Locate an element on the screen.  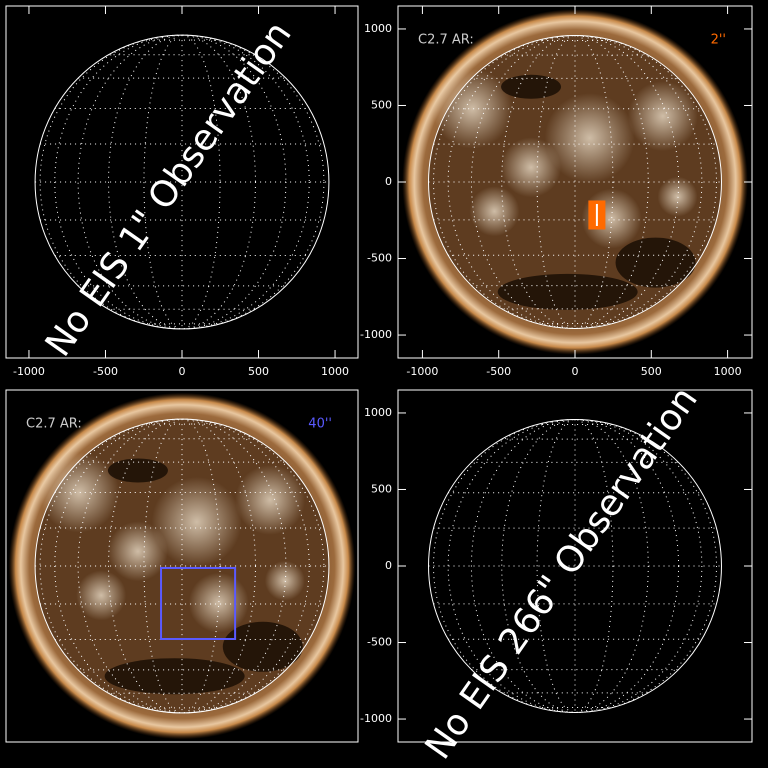
eis-raster-box is located at coordinates (198, 603).